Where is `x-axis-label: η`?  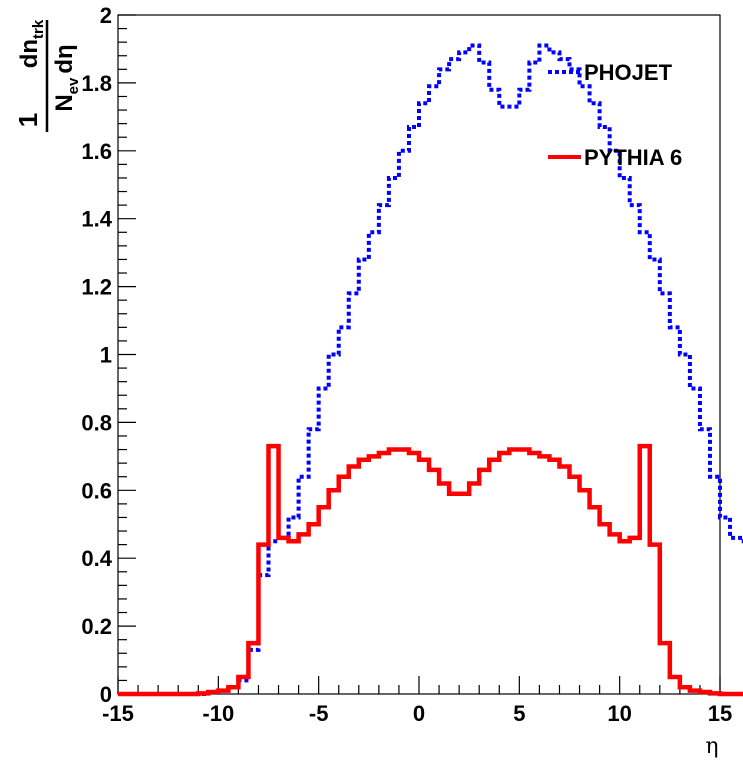 x-axis-label: η is located at coordinates (711, 746).